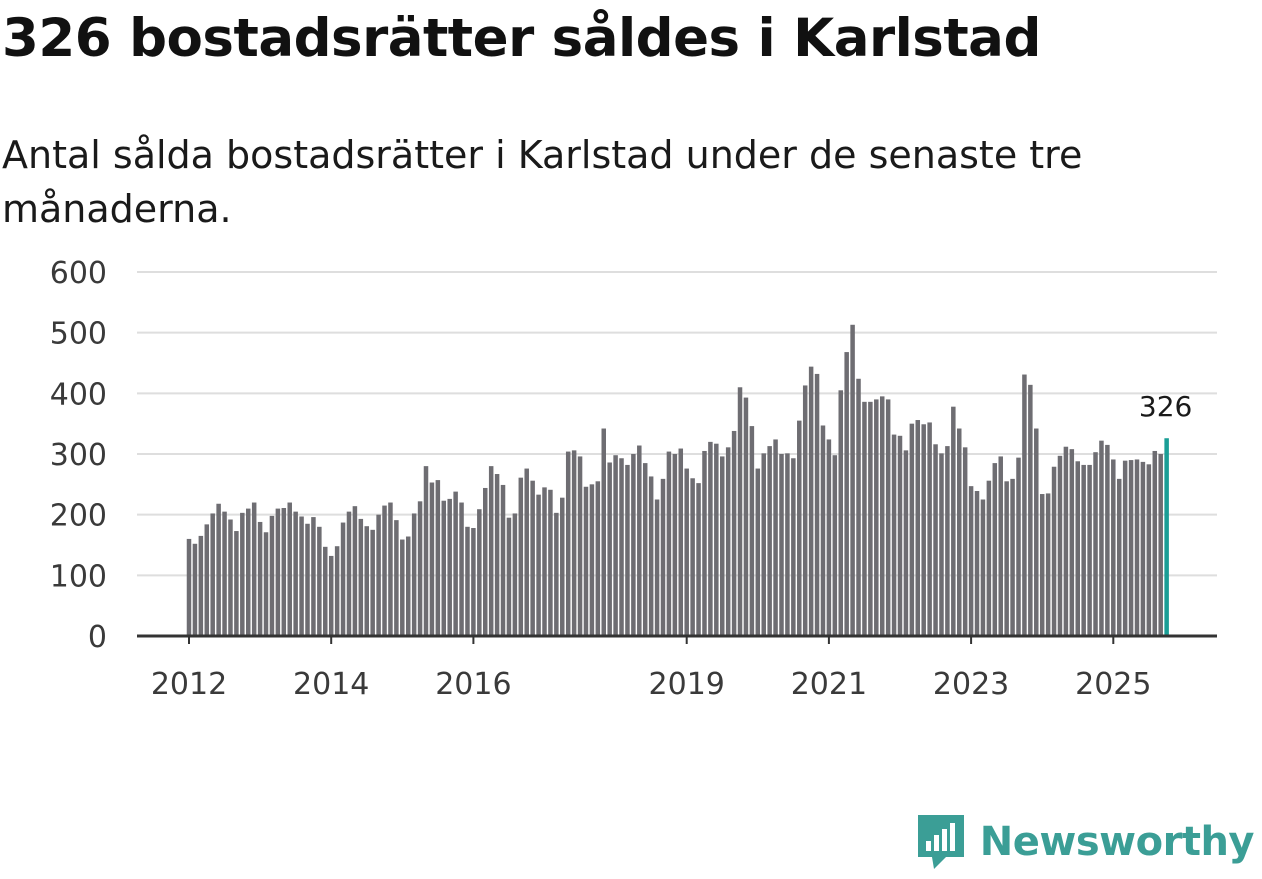 The height and width of the screenshot is (879, 1262). Describe the element at coordinates (940, 842) in the screenshot. I see `logo-bubble-shape` at that location.